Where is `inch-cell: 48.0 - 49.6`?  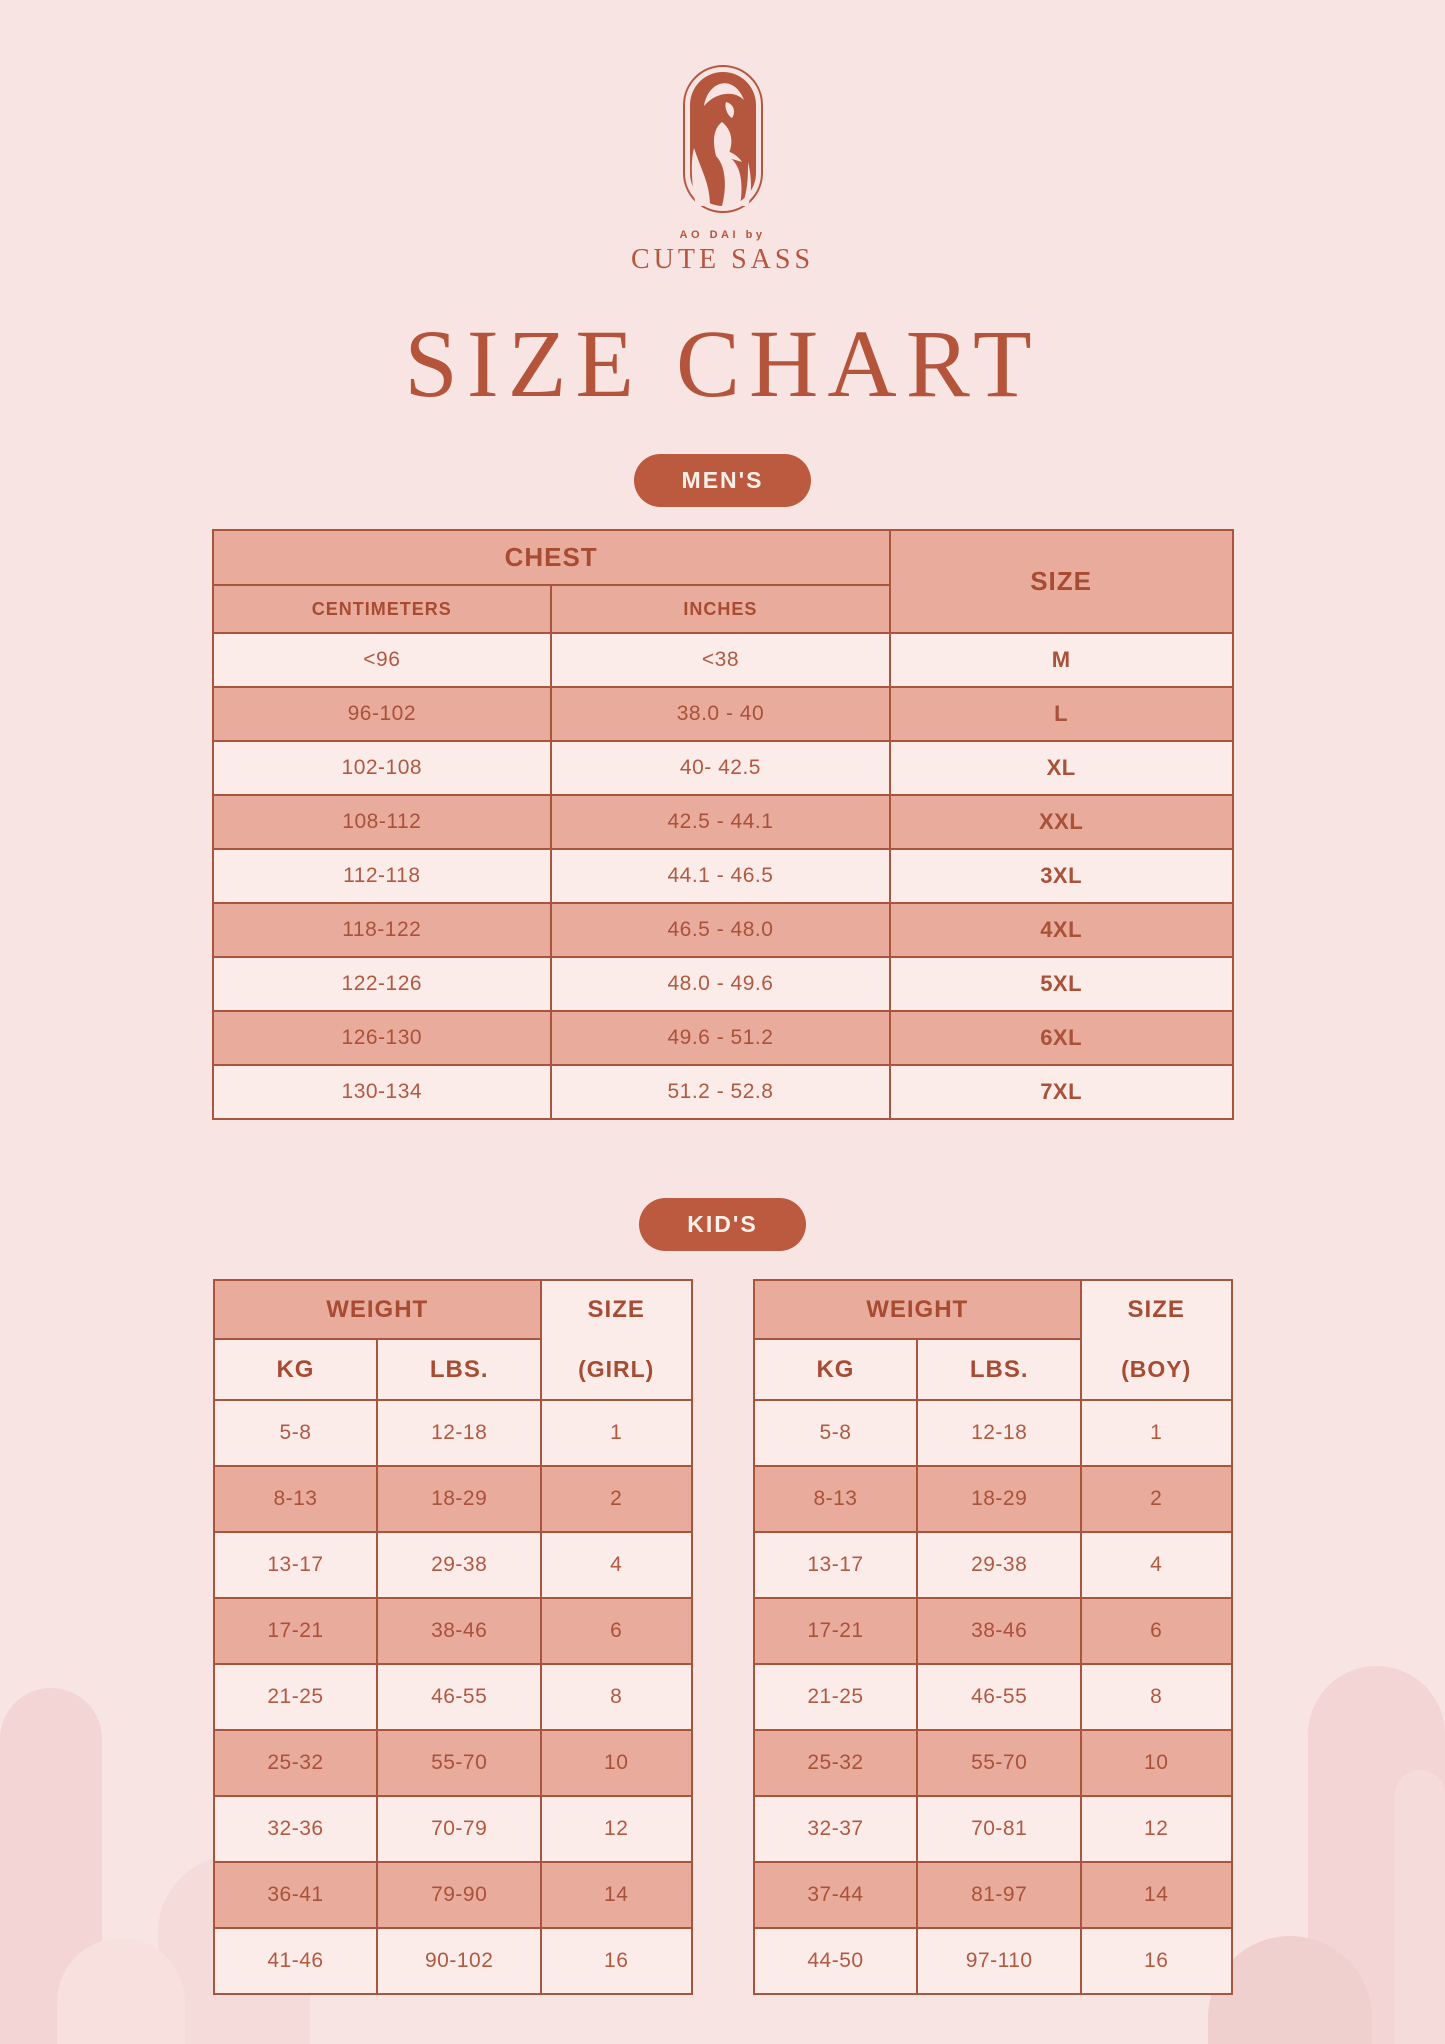
inch-cell: 48.0 - 49.6 is located at coordinates (720, 984).